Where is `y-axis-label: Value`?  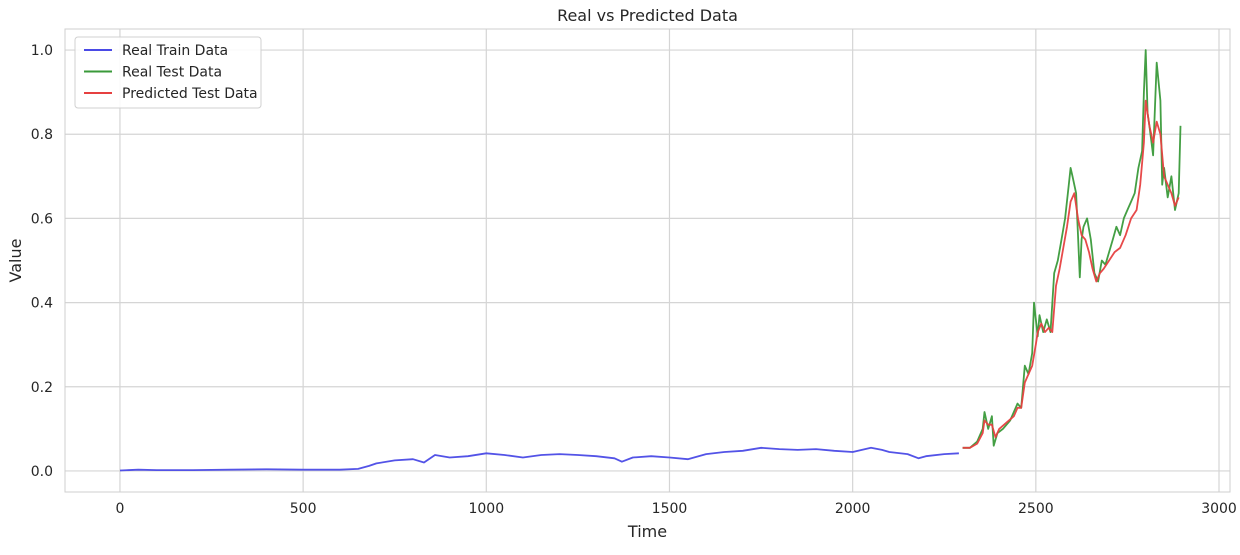
y-axis-label: Value is located at coordinates (15, 261).